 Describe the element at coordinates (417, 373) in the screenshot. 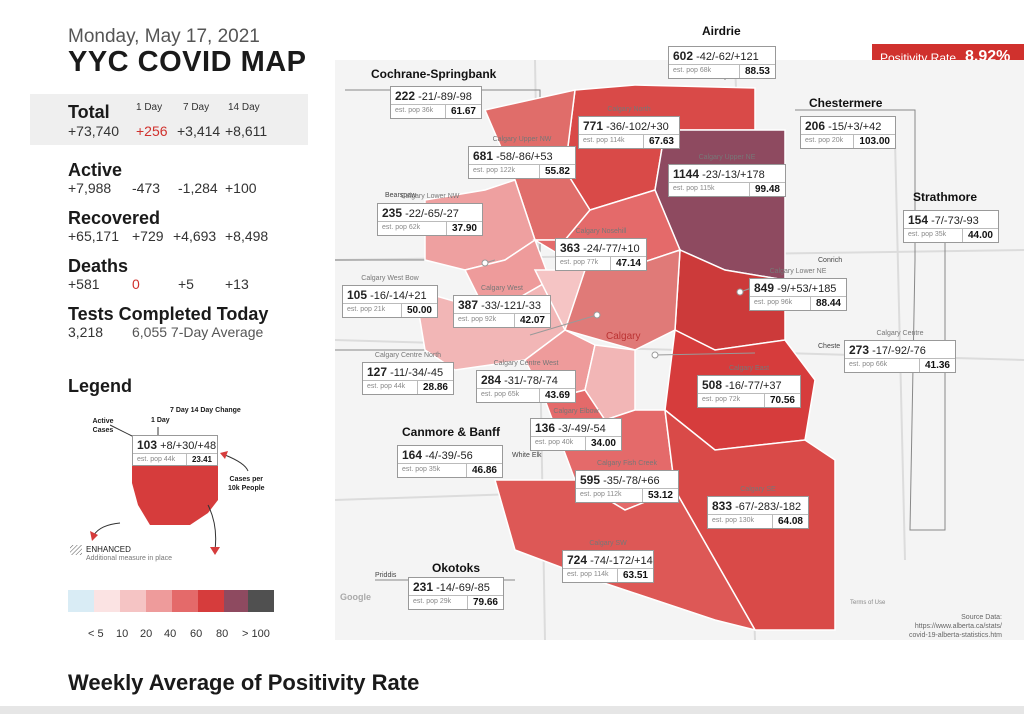

I see `region-changes: -11/-34/-45` at that location.